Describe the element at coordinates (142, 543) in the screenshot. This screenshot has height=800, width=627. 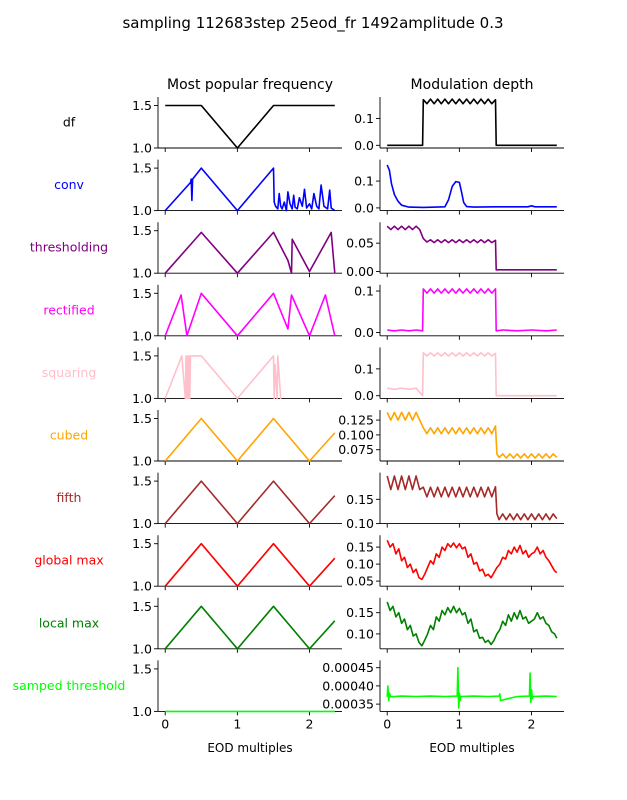
I see `global-max-frequency-ytick-label: 1.5` at that location.